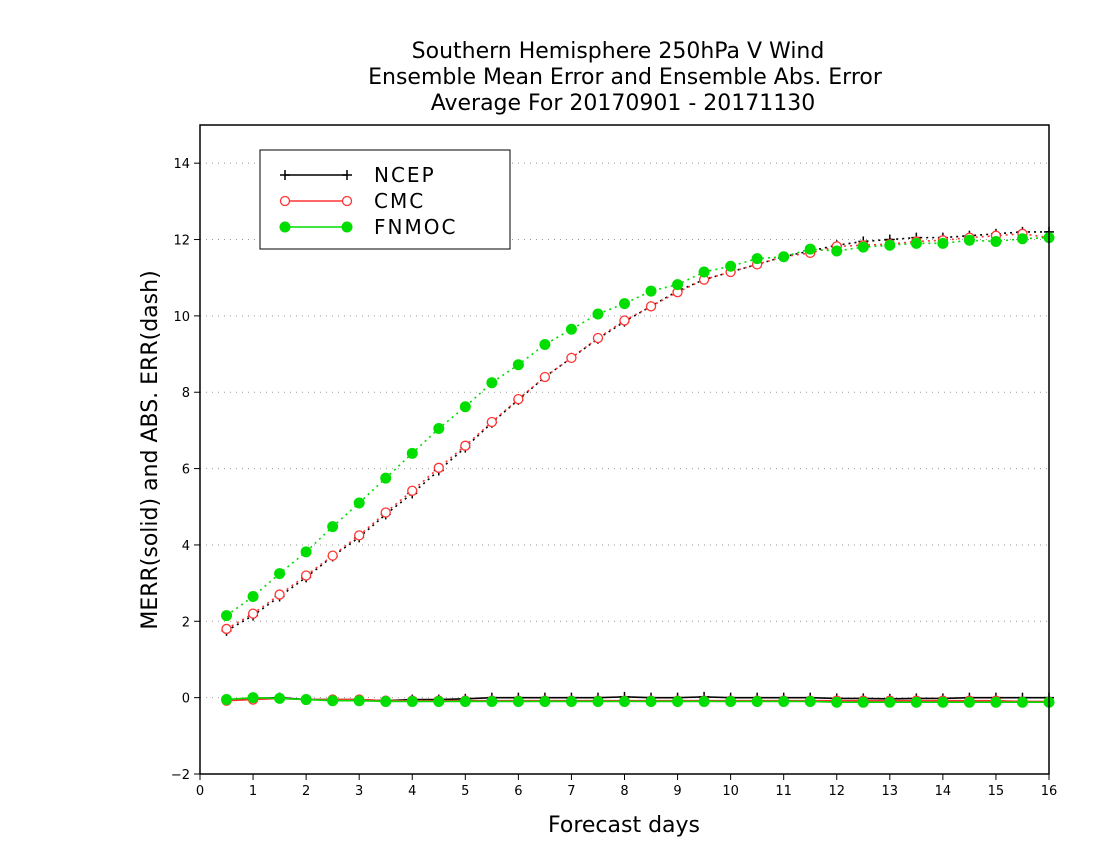 Image resolution: width=1100 pixels, height=850 pixels. Describe the element at coordinates (626, 786) in the screenshot. I see `x-axis: 0 1 2 3 4 5 6 7 8 9 10 11 12 13 14 15 16` at that location.